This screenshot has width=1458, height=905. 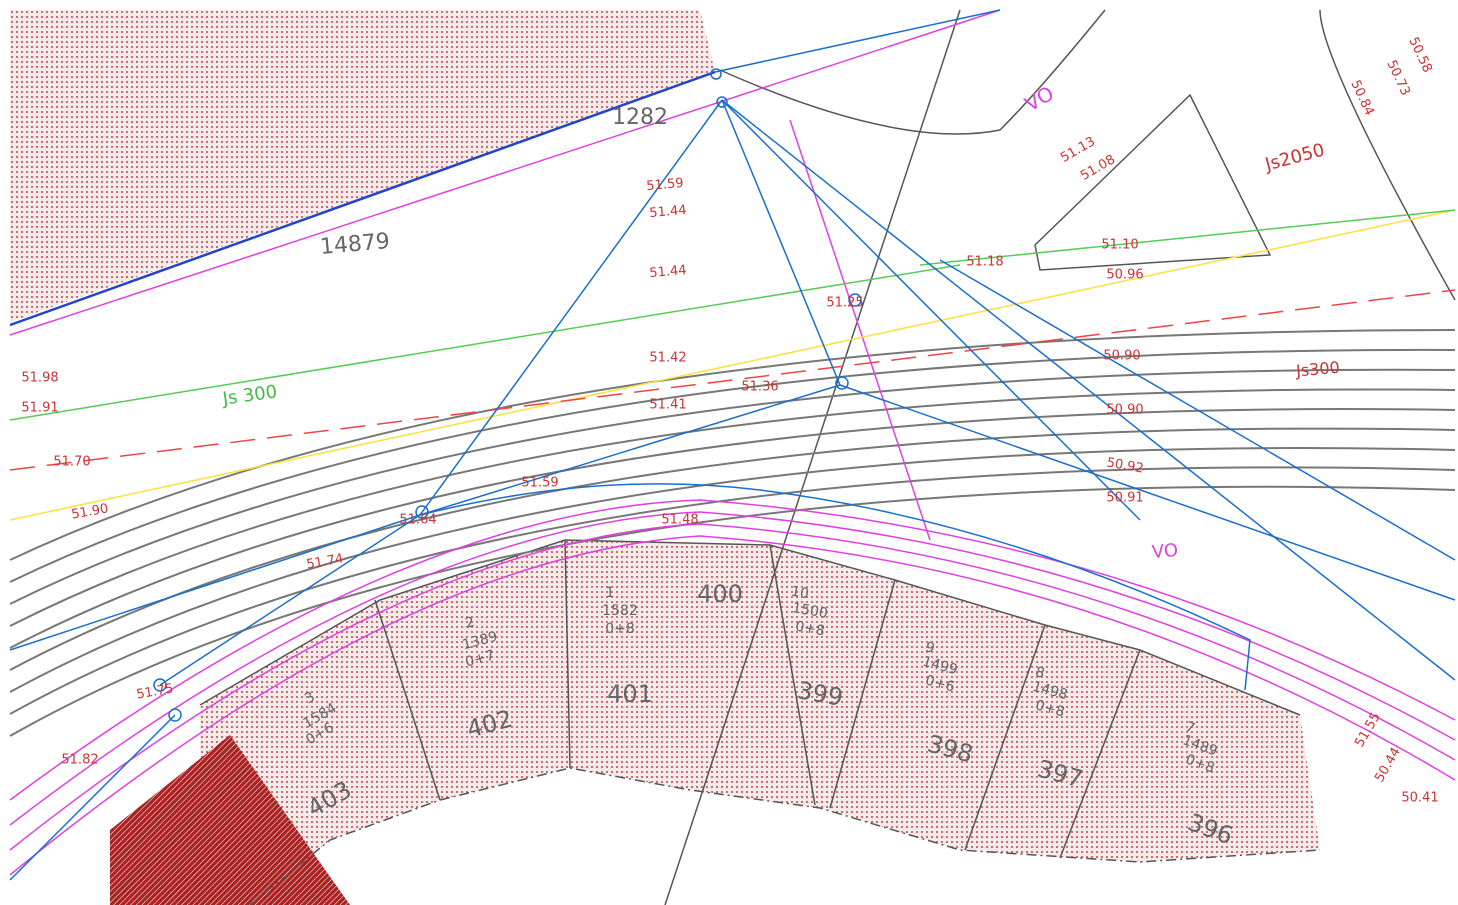 I want to click on elevation-label: 51.41, so click(x=667, y=405).